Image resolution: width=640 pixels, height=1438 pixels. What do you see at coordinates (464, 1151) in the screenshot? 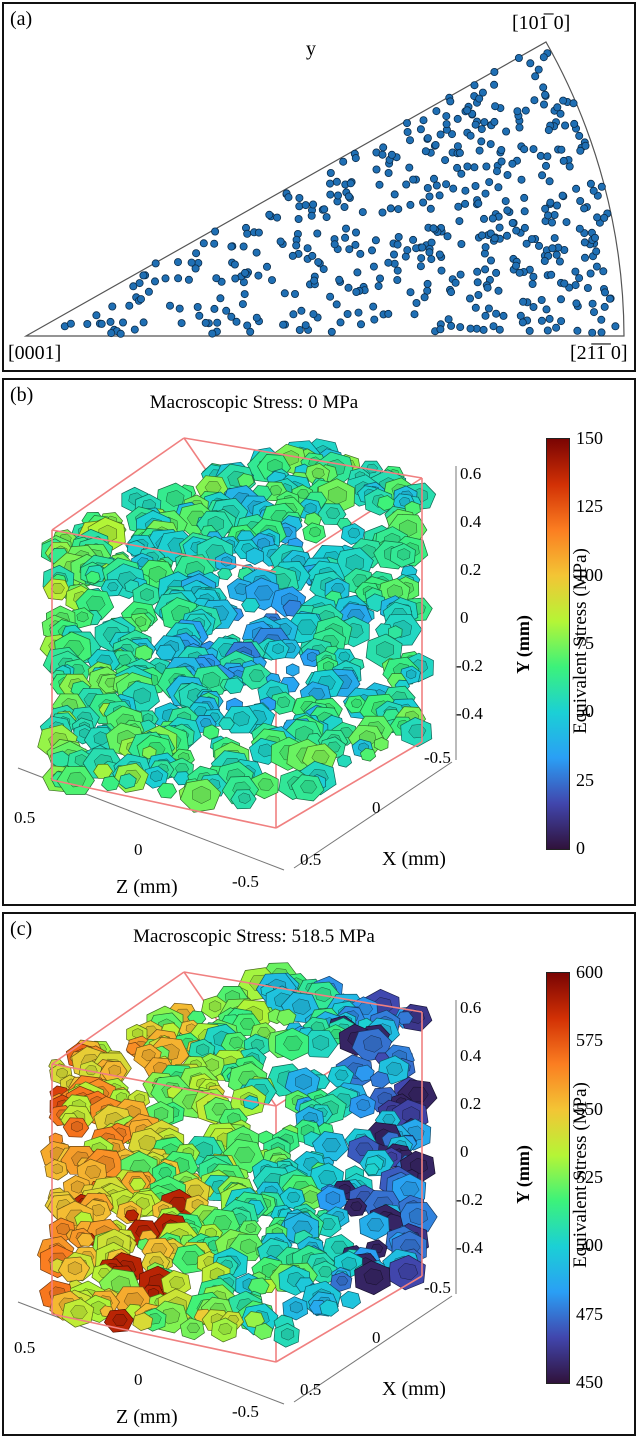
I see `y-tick-label: 0` at bounding box center [464, 1151].